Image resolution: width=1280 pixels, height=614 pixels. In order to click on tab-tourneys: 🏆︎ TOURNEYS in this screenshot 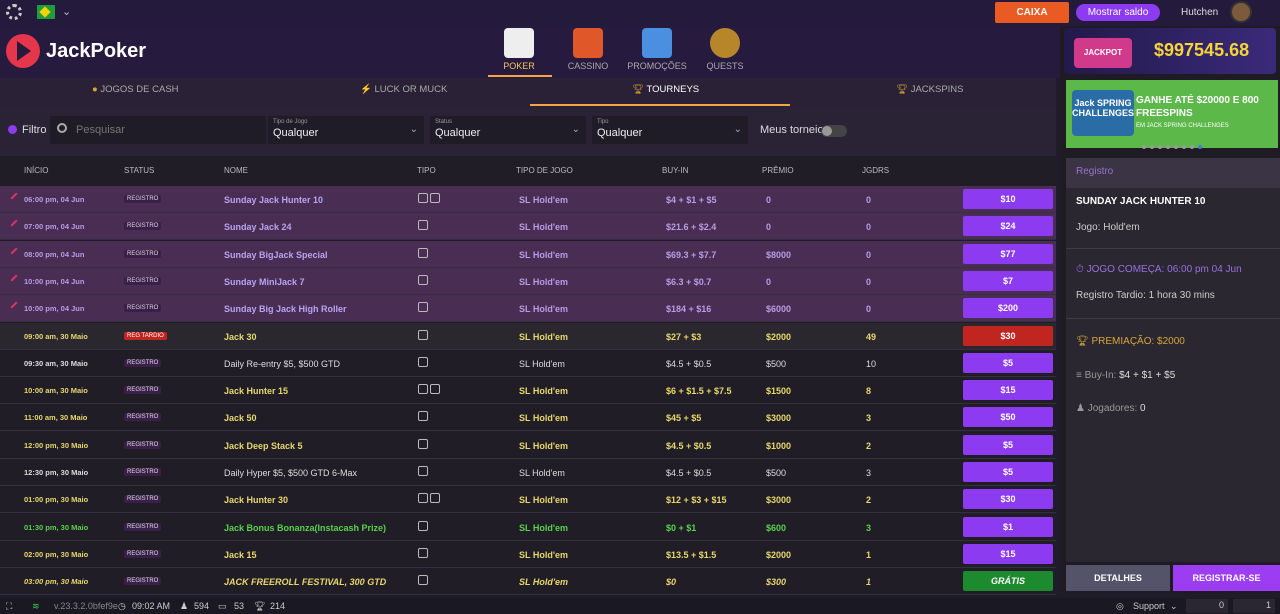, I will do `click(666, 89)`.